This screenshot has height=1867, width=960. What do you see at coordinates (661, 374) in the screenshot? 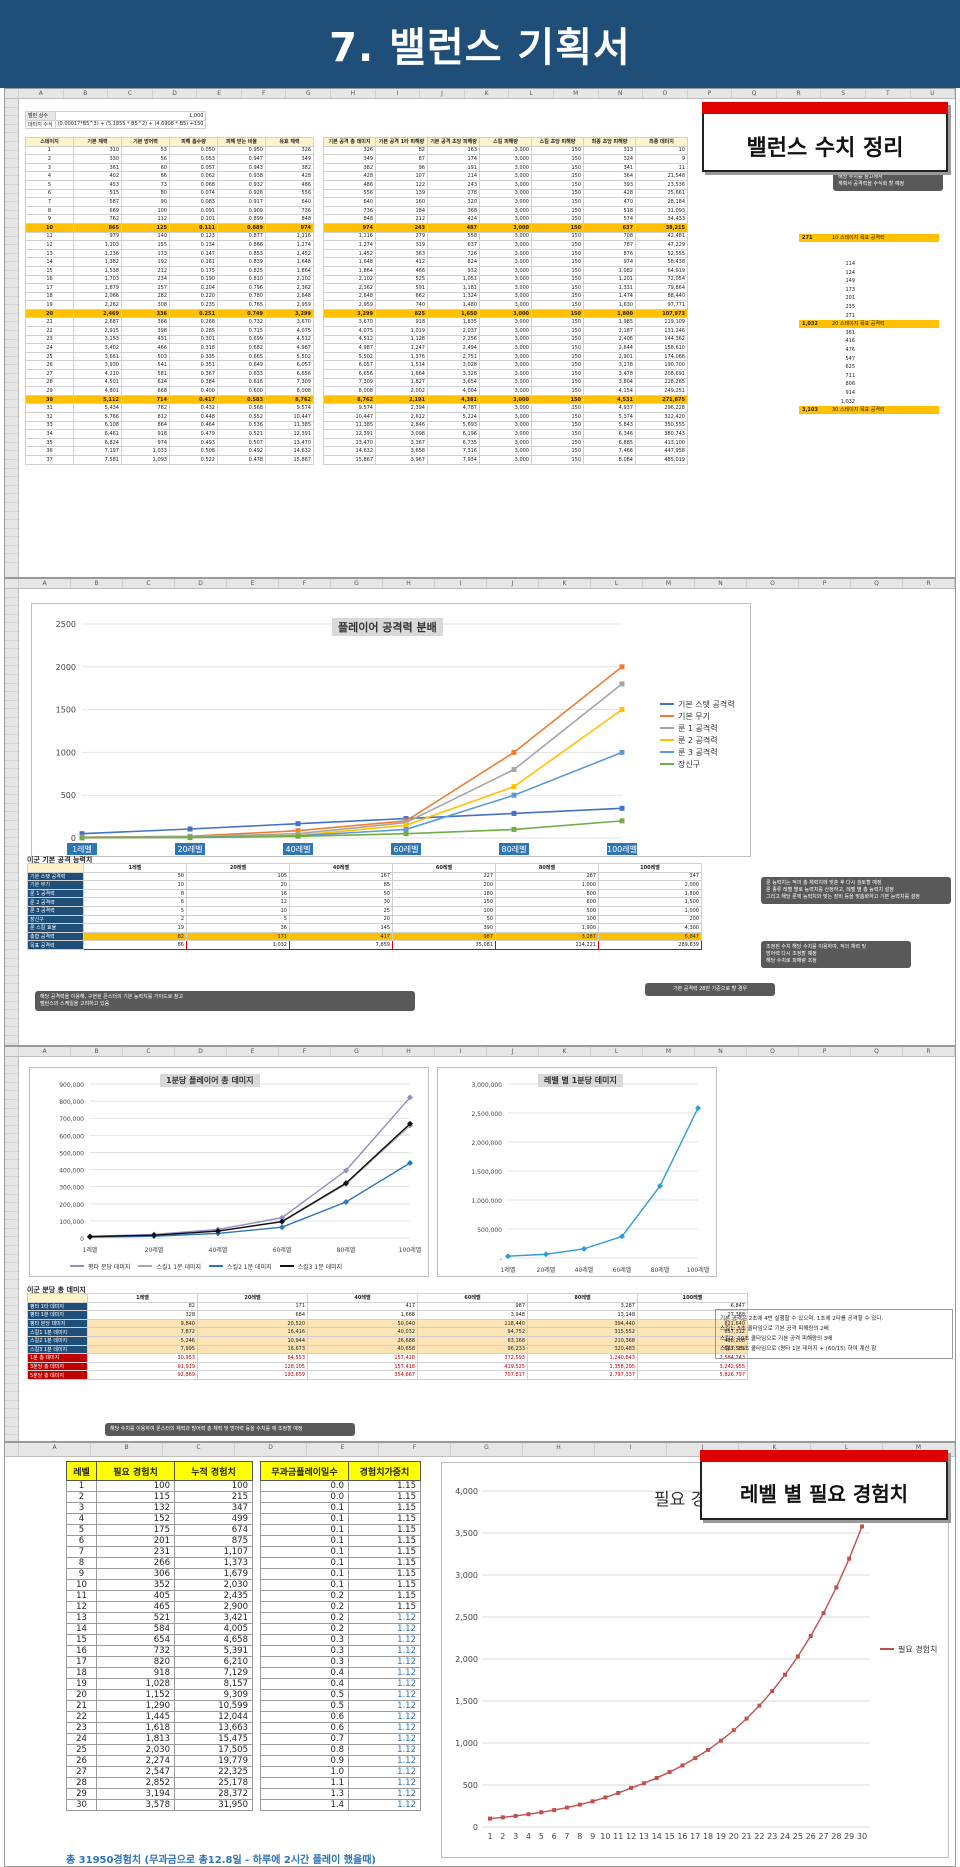
I see `table-cell: 208,691` at bounding box center [661, 374].